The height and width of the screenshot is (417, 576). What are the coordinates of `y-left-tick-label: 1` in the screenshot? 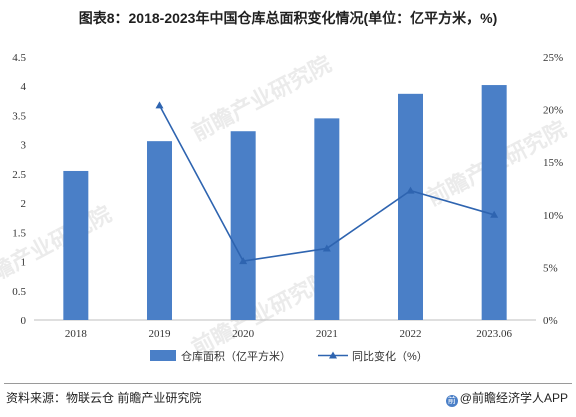 It's located at (24, 263).